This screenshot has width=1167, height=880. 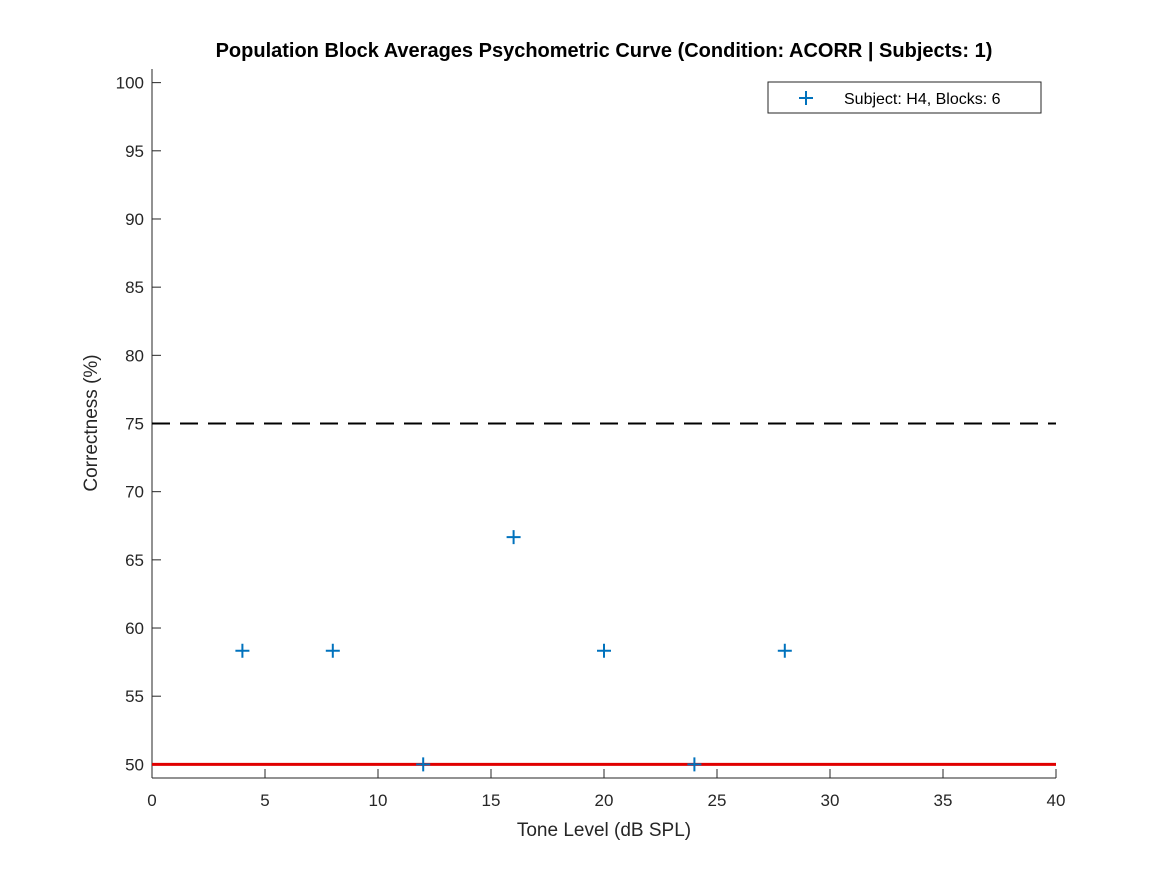 I want to click on x-tick-label: 25, so click(x=717, y=800).